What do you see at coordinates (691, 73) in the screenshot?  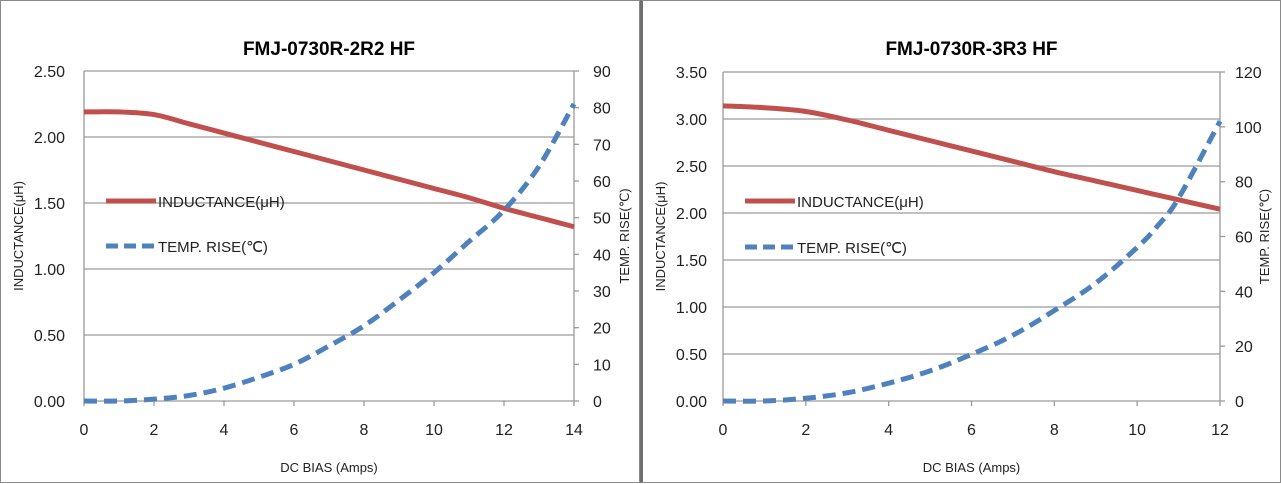 I see `y-tick-label: 3.50` at bounding box center [691, 73].